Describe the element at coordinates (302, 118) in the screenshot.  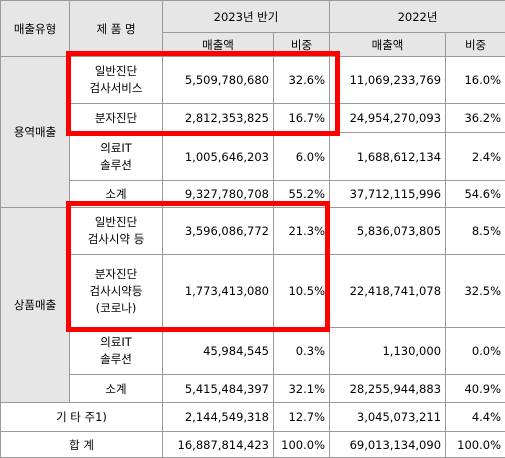
I see `share-value: 16.7%` at that location.